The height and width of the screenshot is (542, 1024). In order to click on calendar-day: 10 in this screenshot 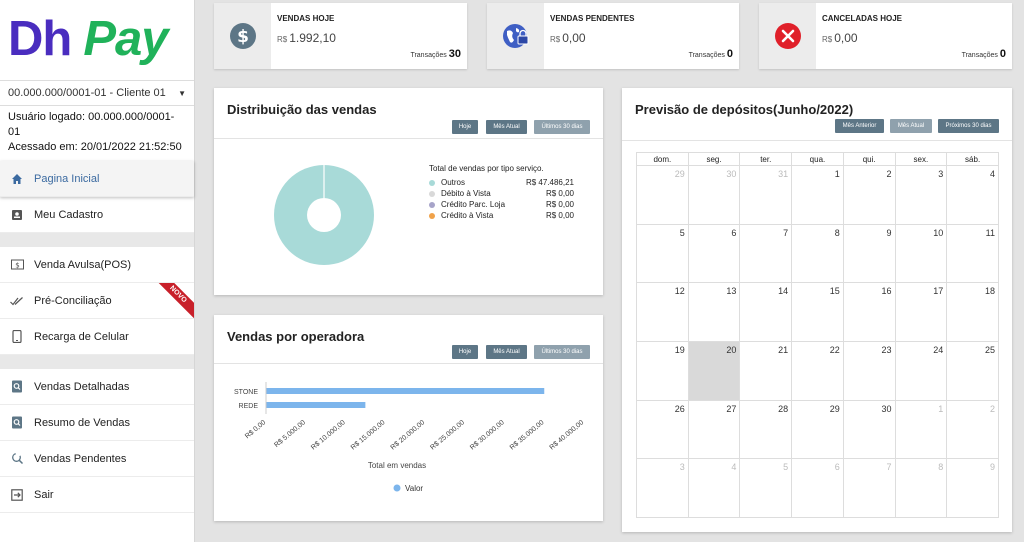, I will do `click(921, 253)`.